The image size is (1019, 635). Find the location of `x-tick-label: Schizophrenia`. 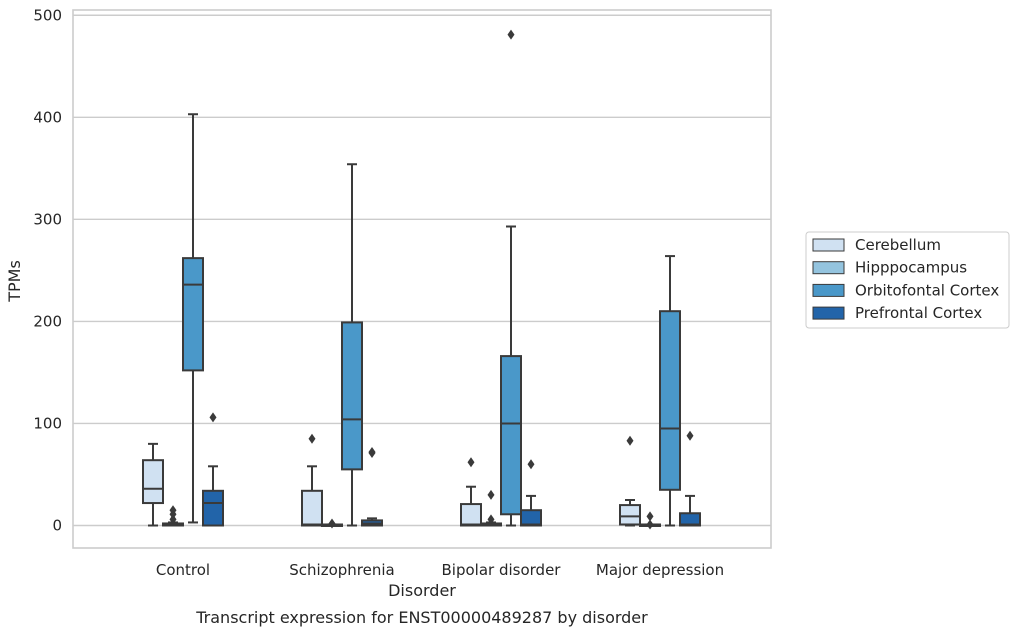

x-tick-label: Schizophrenia is located at coordinates (341, 570).